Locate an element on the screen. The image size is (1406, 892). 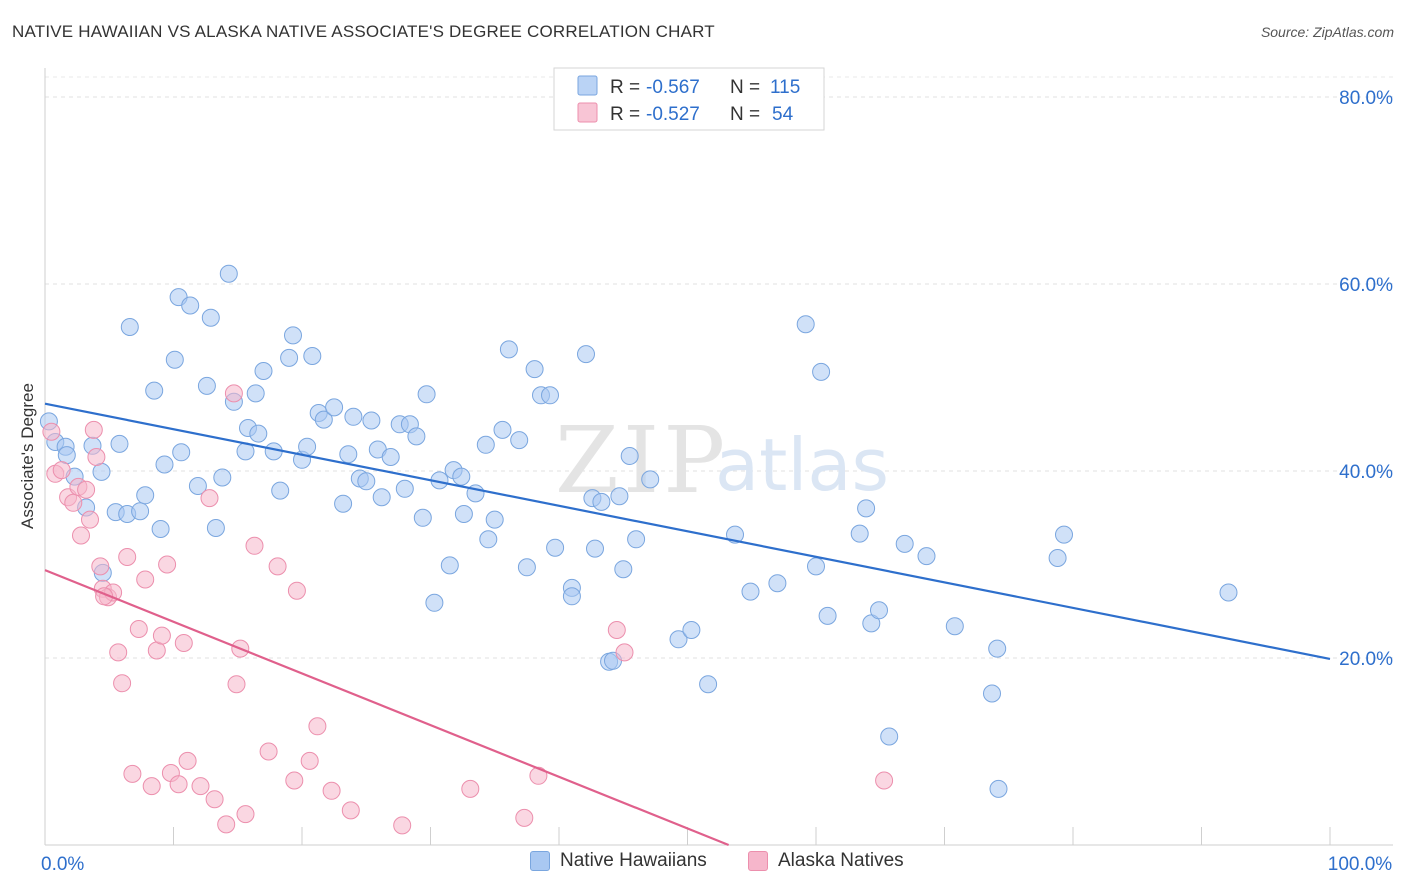
legend-item-alaska-natives: Alaska Natives is located at coordinates (826, 861).